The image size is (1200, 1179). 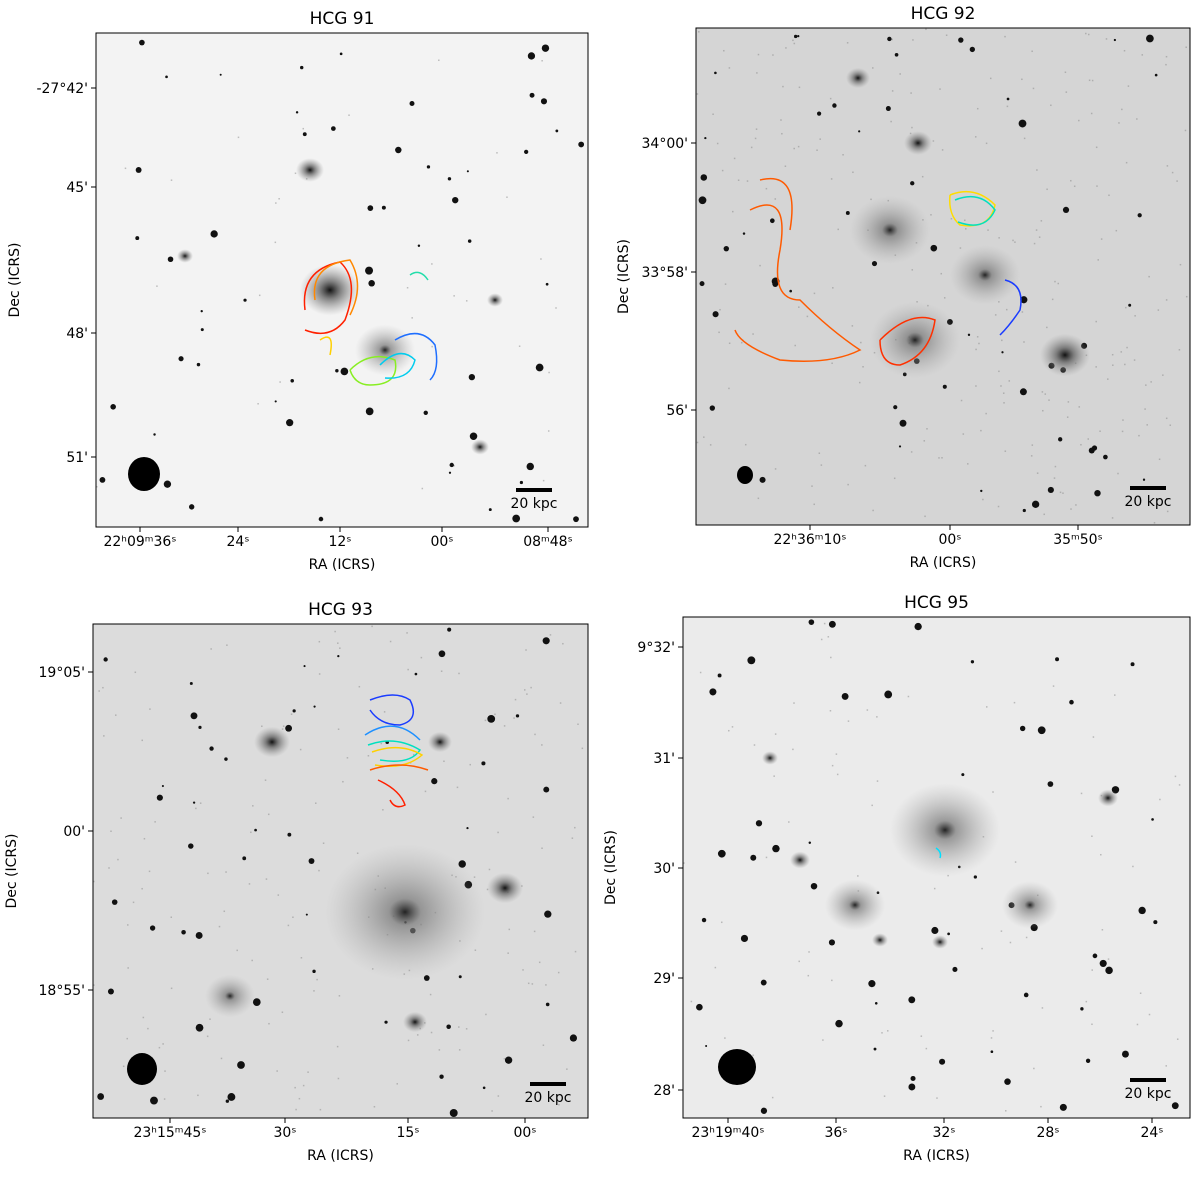 I want to click on x-axis-label: RA (ICRS), so click(x=342, y=565).